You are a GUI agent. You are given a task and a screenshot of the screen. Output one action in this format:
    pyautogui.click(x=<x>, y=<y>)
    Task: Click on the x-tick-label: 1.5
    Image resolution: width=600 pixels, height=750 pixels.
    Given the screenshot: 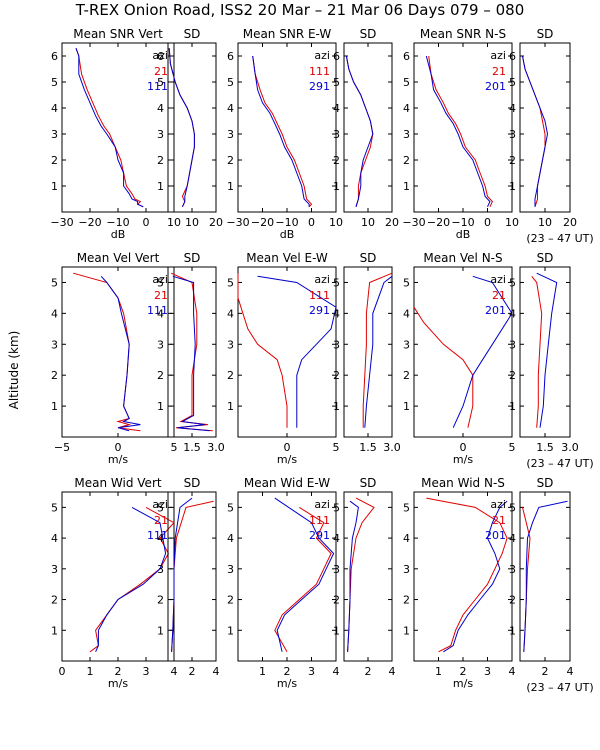 What is the action you would take?
    pyautogui.click(x=368, y=447)
    